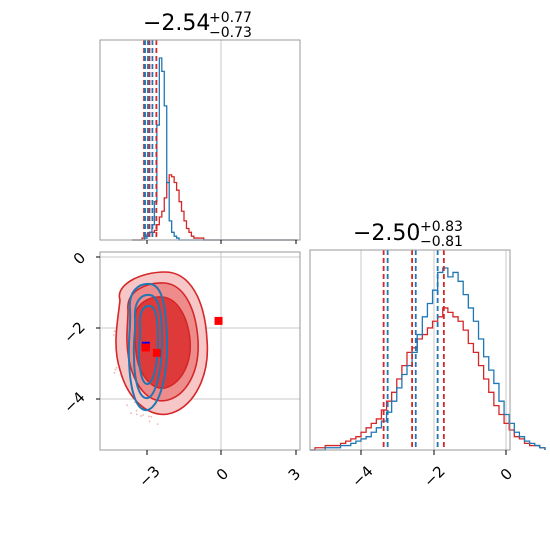 This screenshot has height=550, width=550. What do you see at coordinates (176, 23) in the screenshot?
I see `param1-title: −2.54` at bounding box center [176, 23].